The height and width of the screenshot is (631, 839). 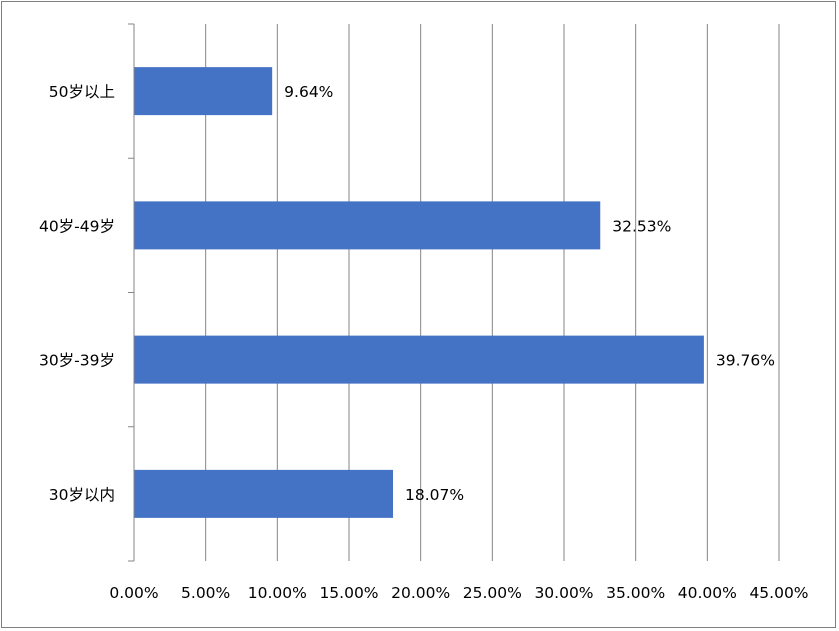 I want to click on category-labels: 30岁以内 30岁-39岁 40岁-49岁 50岁以上, so click(x=77, y=293).